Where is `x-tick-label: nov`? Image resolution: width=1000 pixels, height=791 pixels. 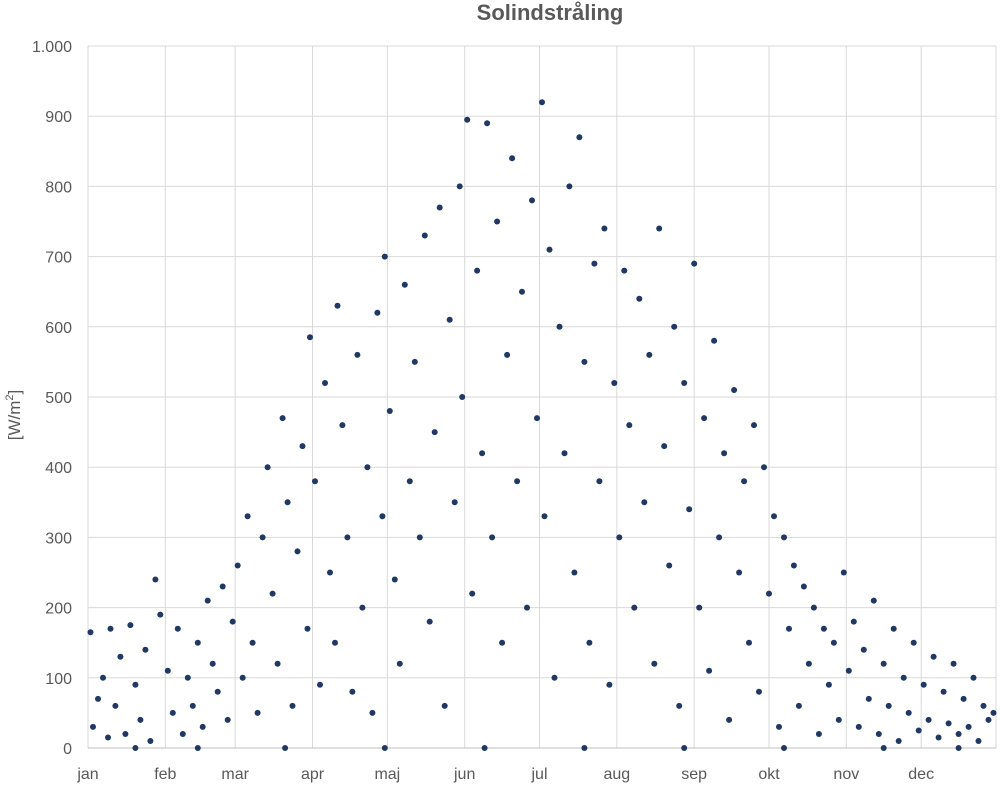
x-tick-label: nov is located at coordinates (846, 774).